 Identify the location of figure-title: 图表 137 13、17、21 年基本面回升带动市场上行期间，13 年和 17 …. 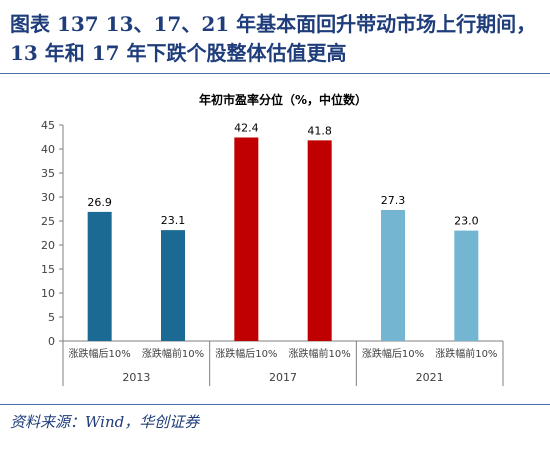
(273, 38).